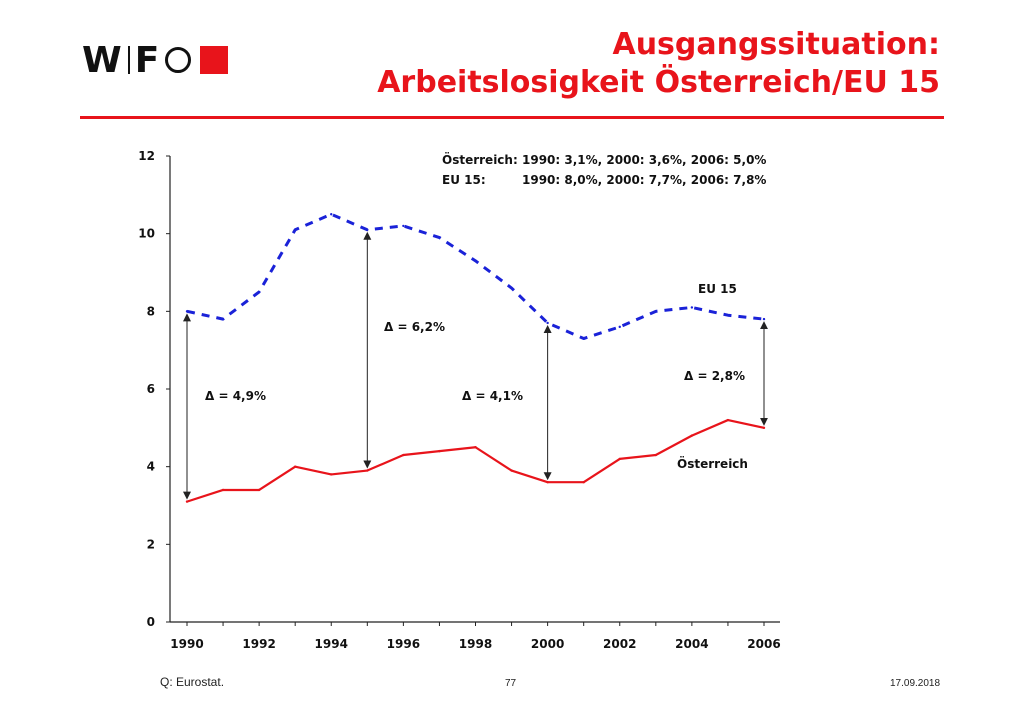 The width and height of the screenshot is (1024, 709). What do you see at coordinates (512, 117) in the screenshot?
I see `title-underline` at bounding box center [512, 117].